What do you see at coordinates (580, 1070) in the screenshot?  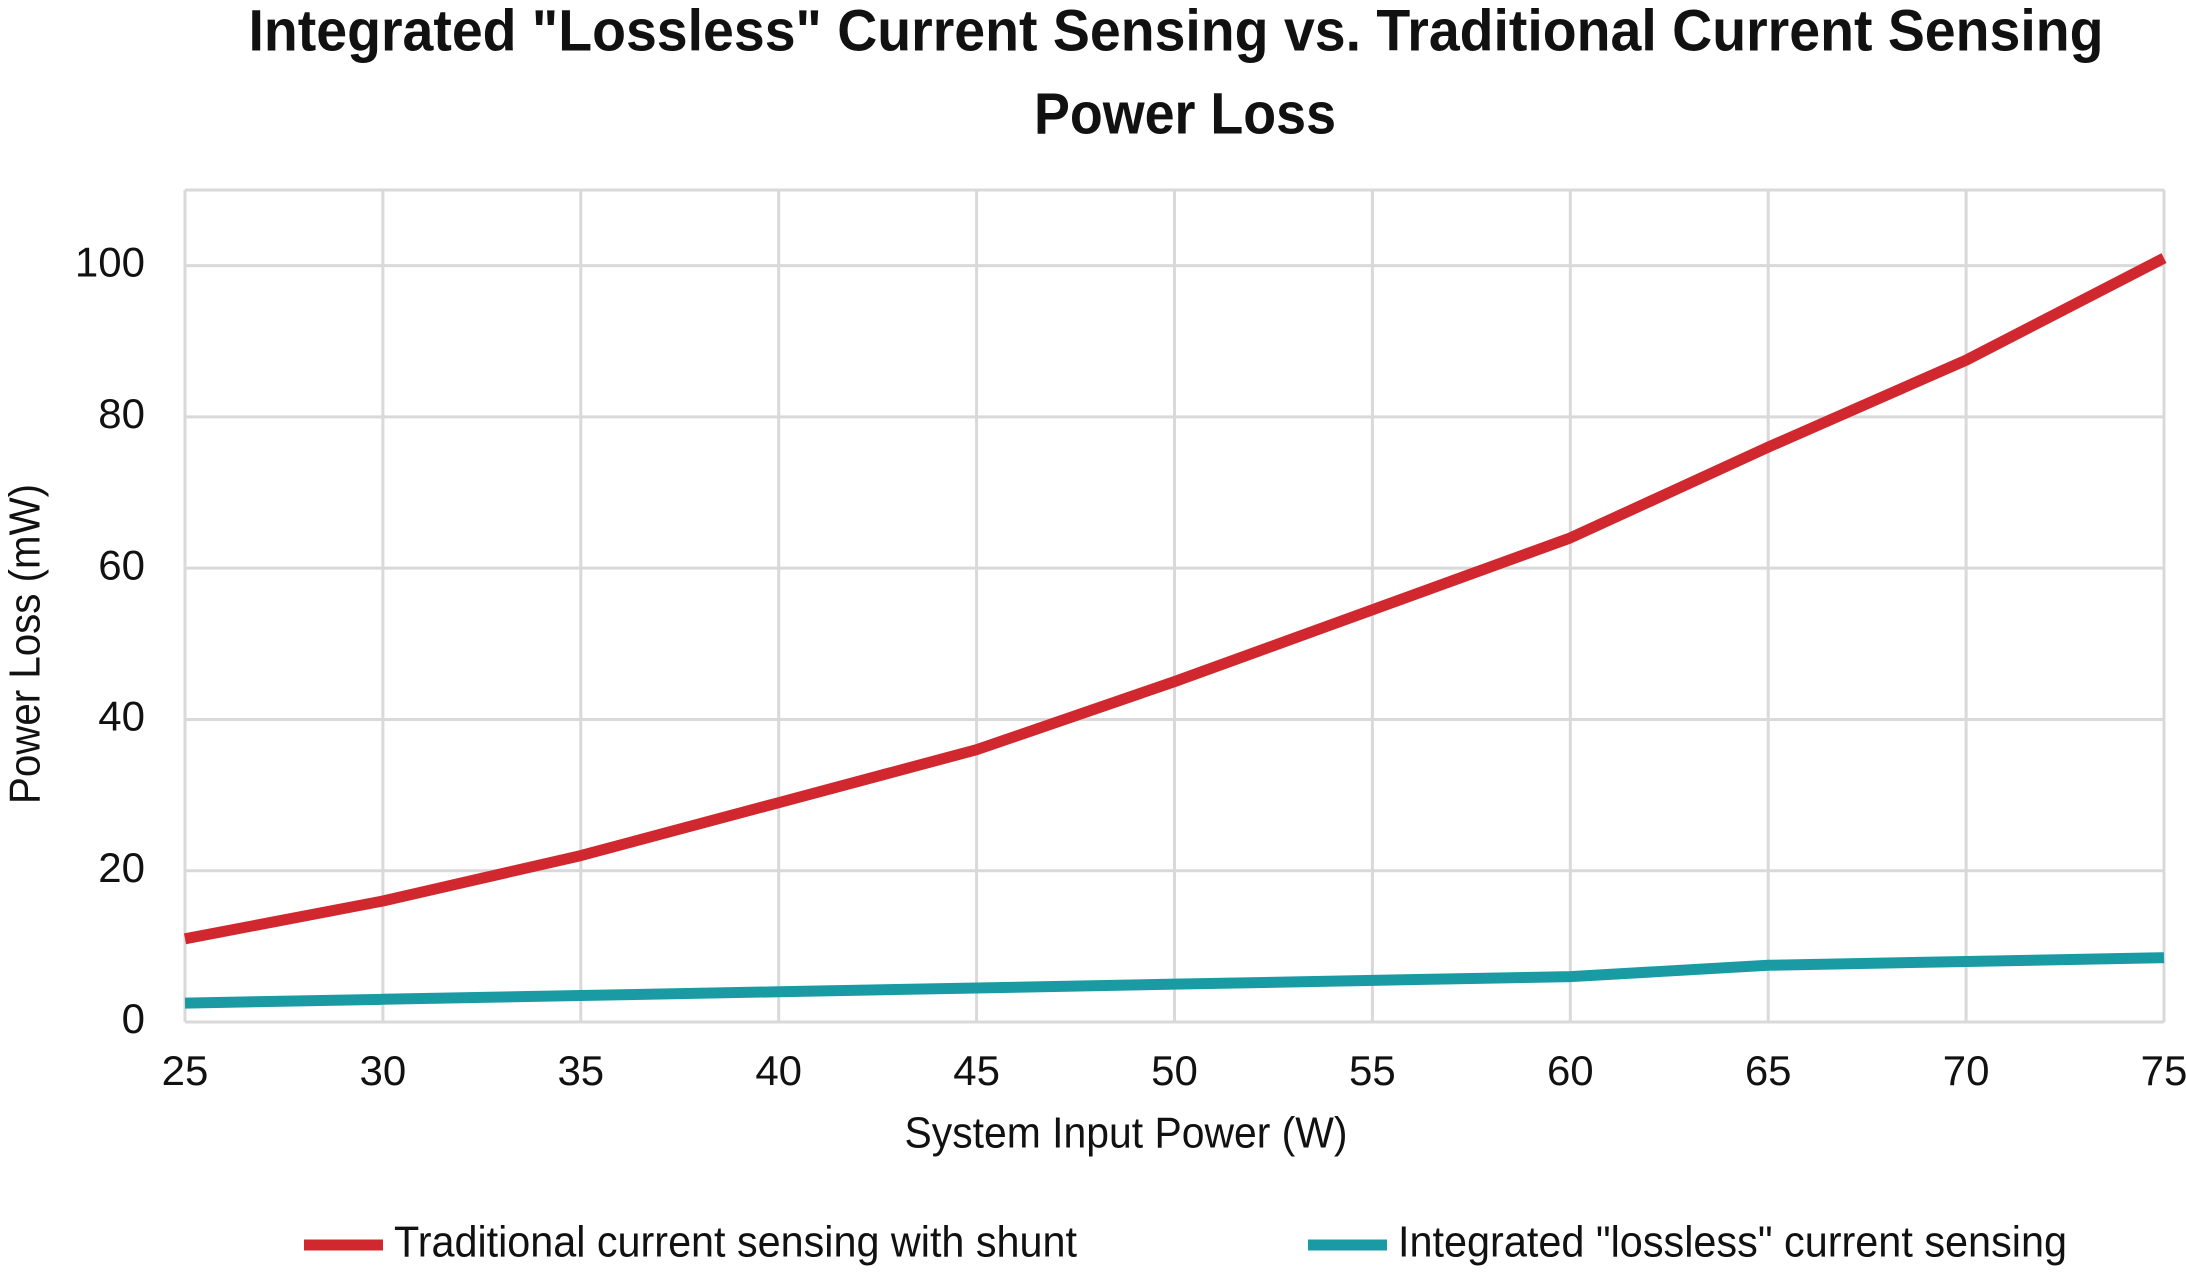 I see `x-tick-label: 35` at bounding box center [580, 1070].